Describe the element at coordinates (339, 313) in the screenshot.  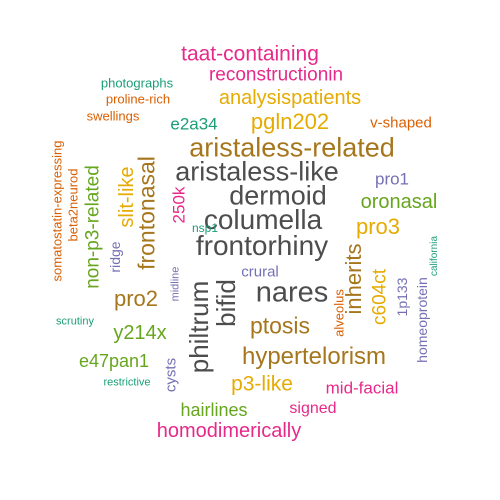
I see `word: alveolus` at that location.